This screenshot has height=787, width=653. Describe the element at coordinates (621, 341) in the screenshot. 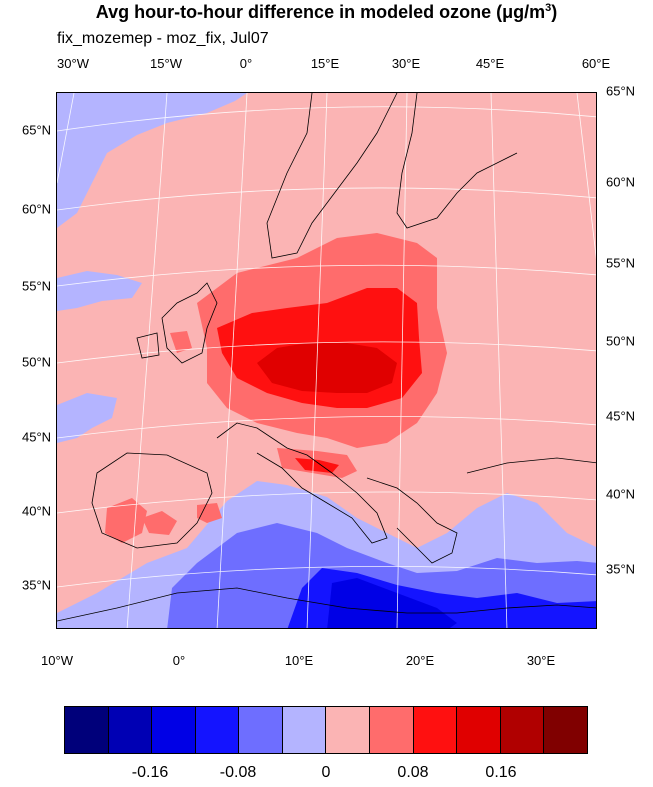

I see `right-lat-label: 50°N` at that location.